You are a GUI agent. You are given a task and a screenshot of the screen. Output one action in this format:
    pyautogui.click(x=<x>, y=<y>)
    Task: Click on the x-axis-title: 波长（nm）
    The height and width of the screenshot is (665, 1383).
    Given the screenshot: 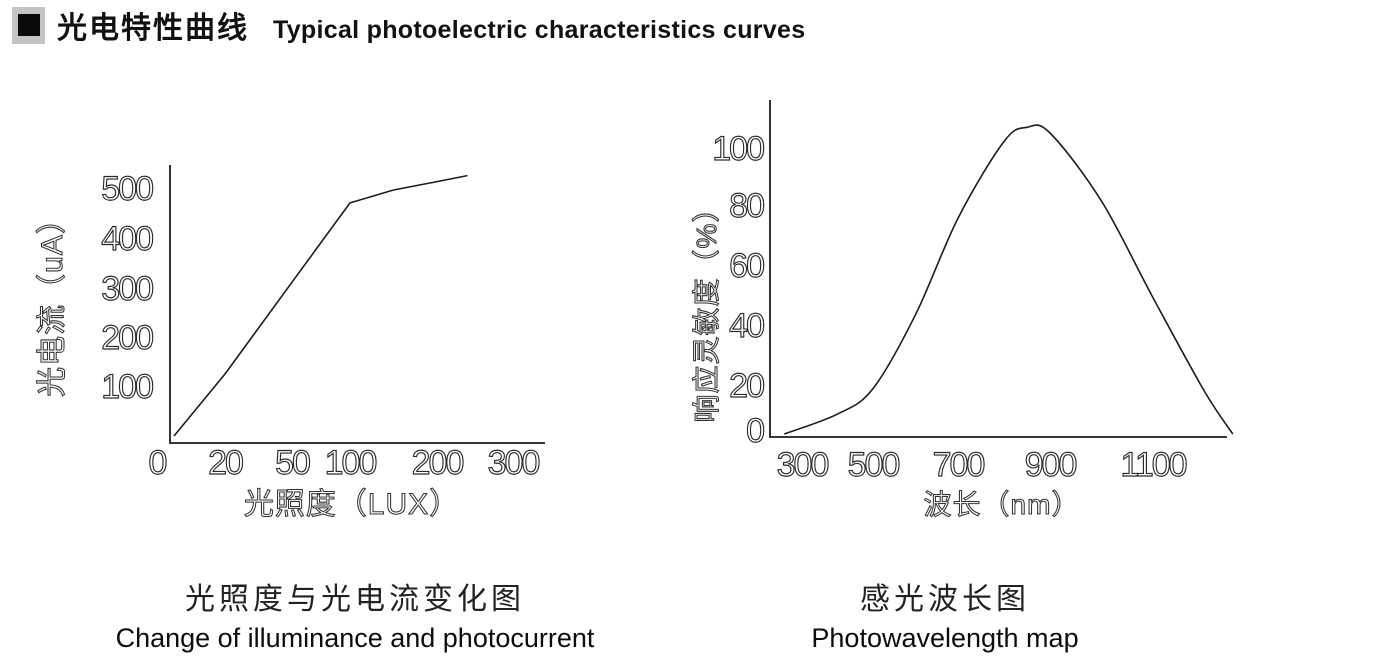 What is the action you would take?
    pyautogui.click(x=1002, y=504)
    